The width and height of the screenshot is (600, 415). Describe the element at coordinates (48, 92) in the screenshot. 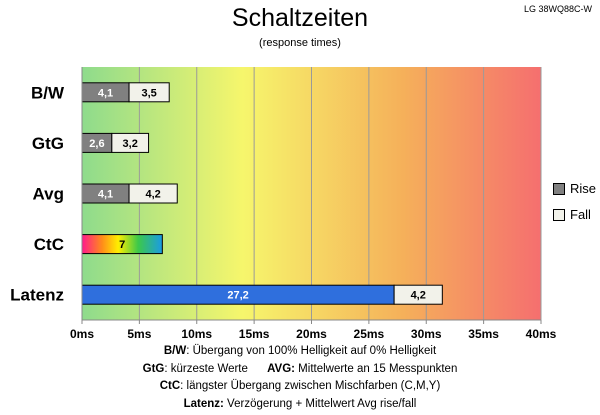

I see `category-label: B/W` at that location.